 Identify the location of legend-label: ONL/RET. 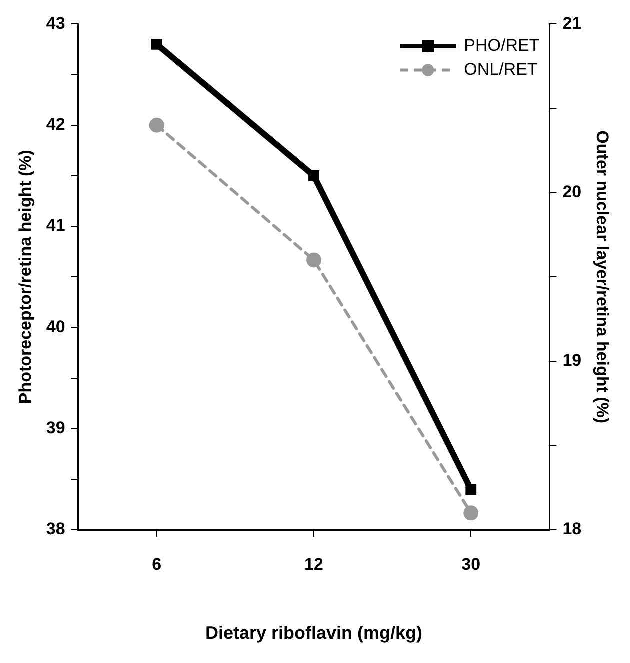
(501, 69).